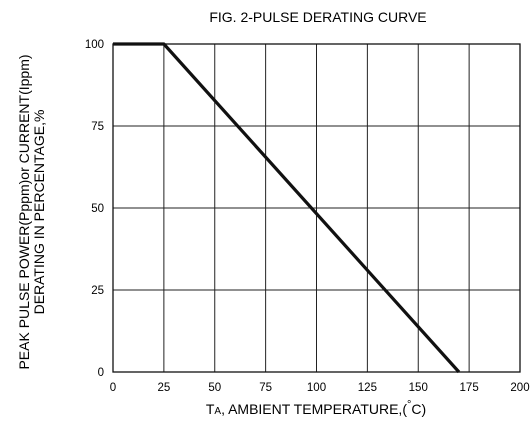  Describe the element at coordinates (367, 388) in the screenshot. I see `x-tick-label: 125` at that location.